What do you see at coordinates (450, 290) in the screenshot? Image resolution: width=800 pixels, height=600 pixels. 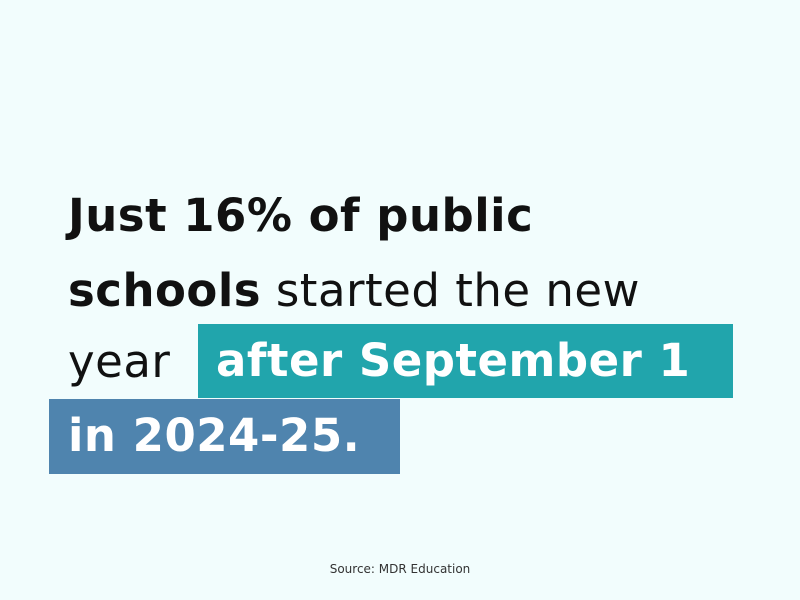 I see `headline-normal-text: started the new` at bounding box center [450, 290].